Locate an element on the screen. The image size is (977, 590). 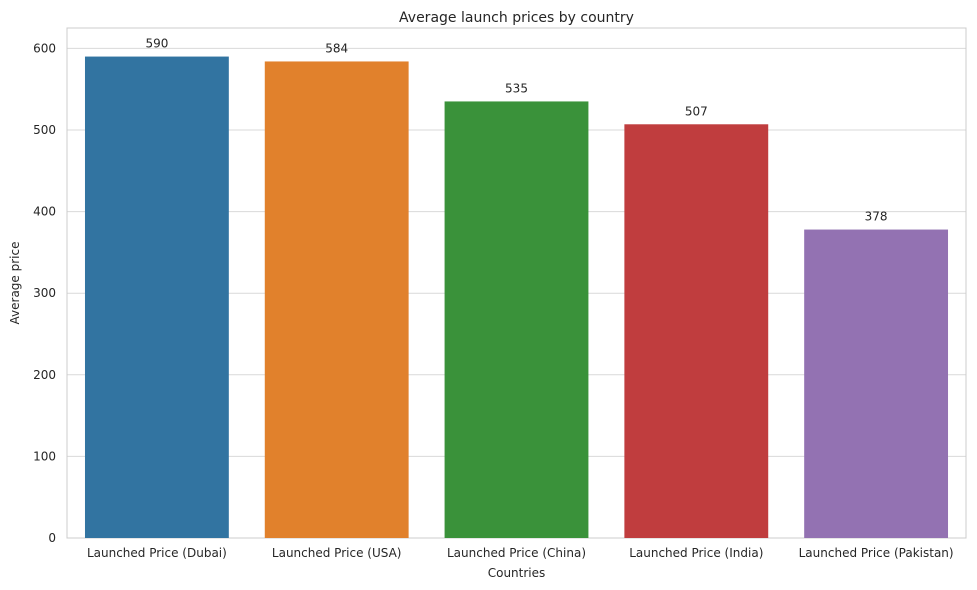
x-tick-label: Launched Price (USA) is located at coordinates (337, 553).